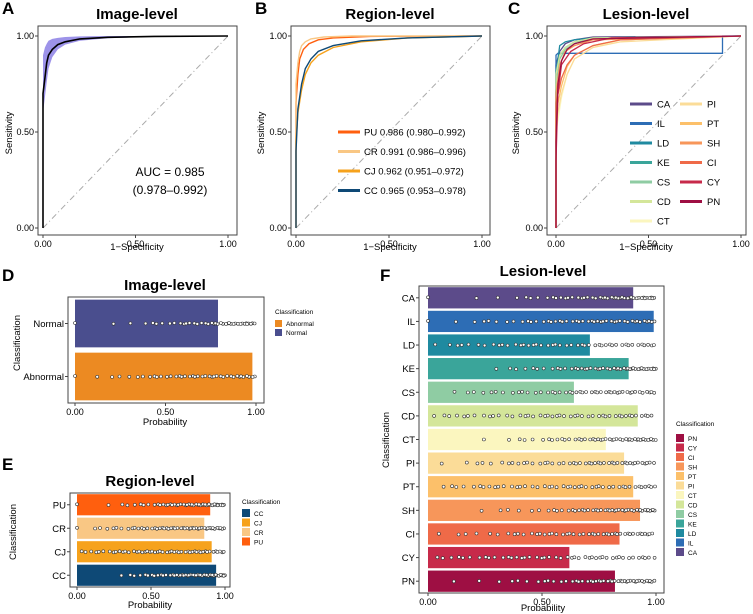 Image resolution: width=753 pixels, height=614 pixels. Describe the element at coordinates (646, 14) in the screenshot. I see `panel-c-title: Lesion-level` at that location.